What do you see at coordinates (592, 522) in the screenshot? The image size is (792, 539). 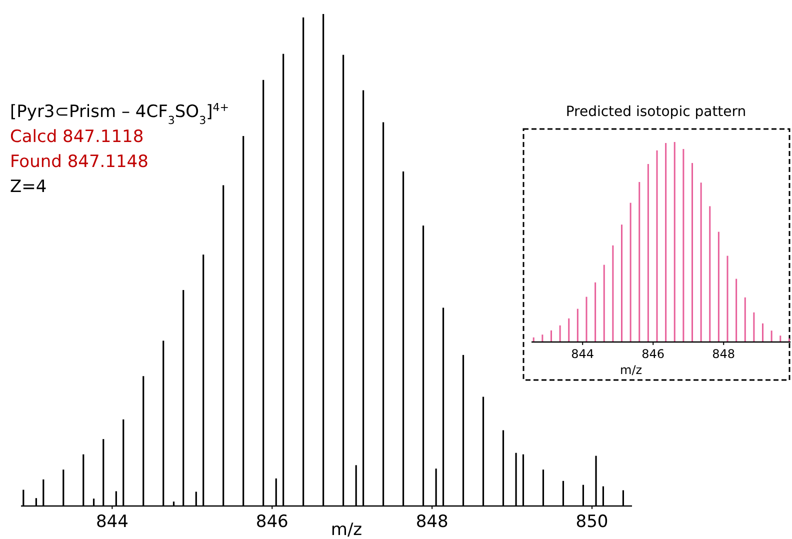 I see `x-tick-label: 850` at bounding box center [592, 522].